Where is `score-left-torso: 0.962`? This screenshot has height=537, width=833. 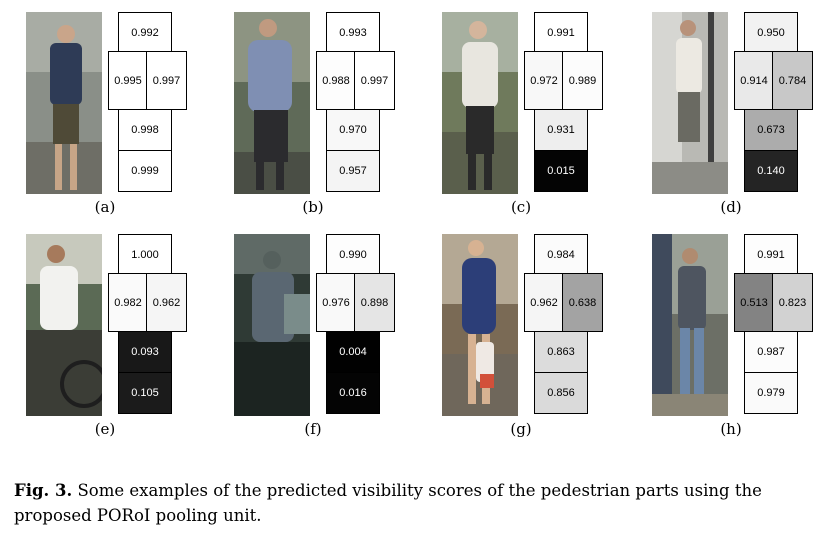 score-left-torso: 0.962 is located at coordinates (544, 302).